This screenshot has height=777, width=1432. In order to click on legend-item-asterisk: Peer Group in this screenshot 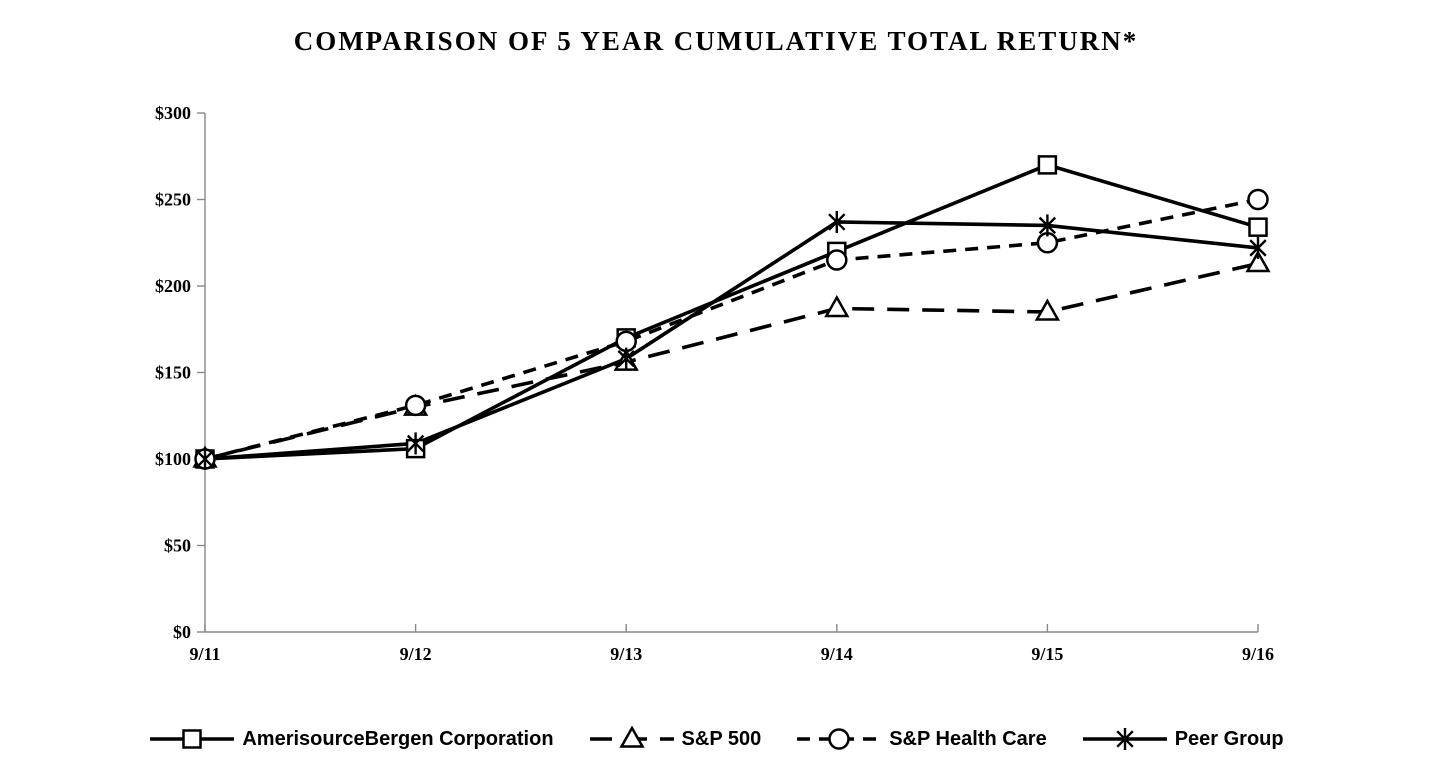, I will do `click(1182, 739)`.